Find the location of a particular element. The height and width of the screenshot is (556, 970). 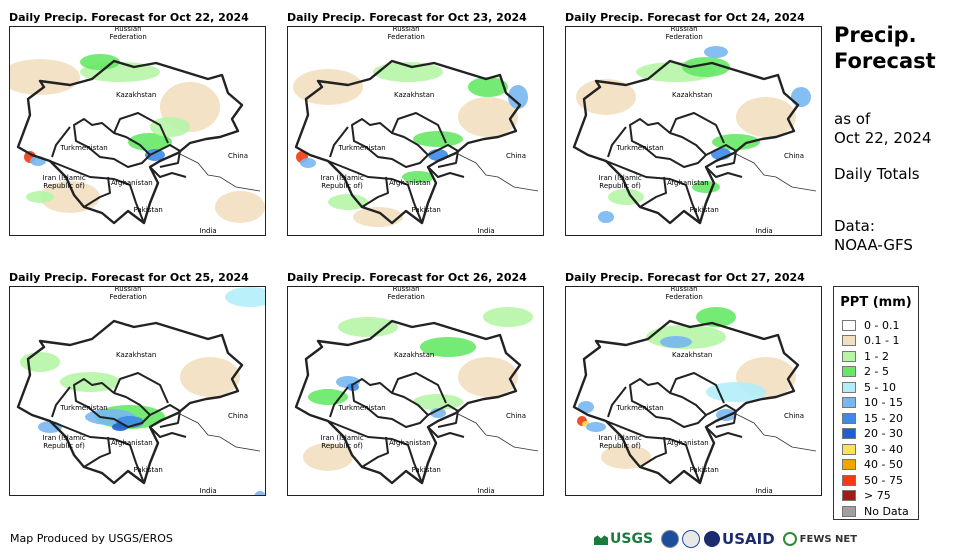

legend-item: > 75 is located at coordinates (866, 496).